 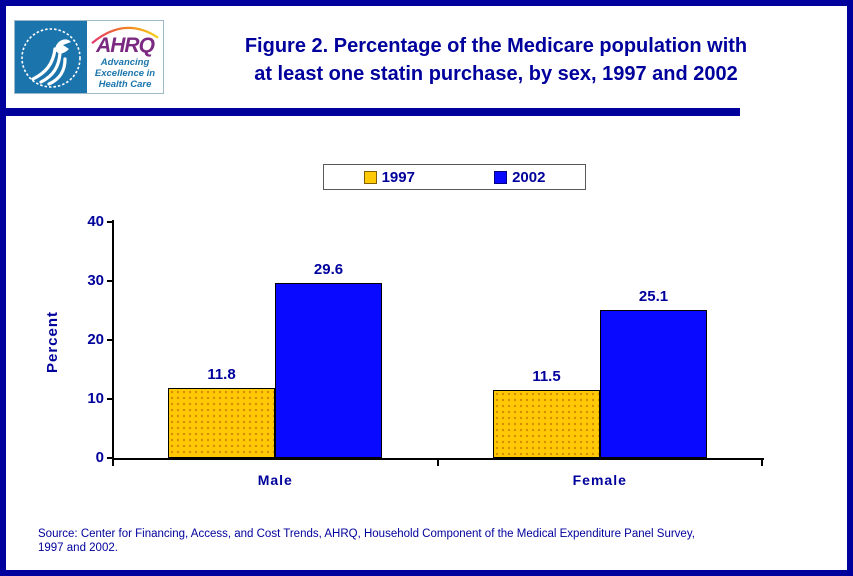 I want to click on legend-swatch-2002, so click(x=501, y=177).